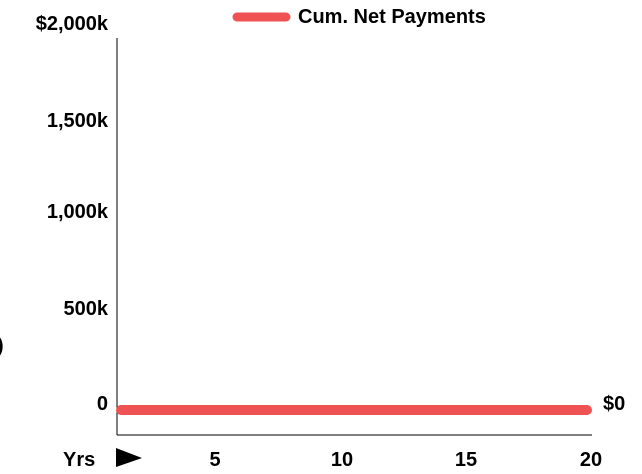 The height and width of the screenshot is (474, 642). Describe the element at coordinates (614, 404) in the screenshot. I see `series-end-label: $0` at that location.